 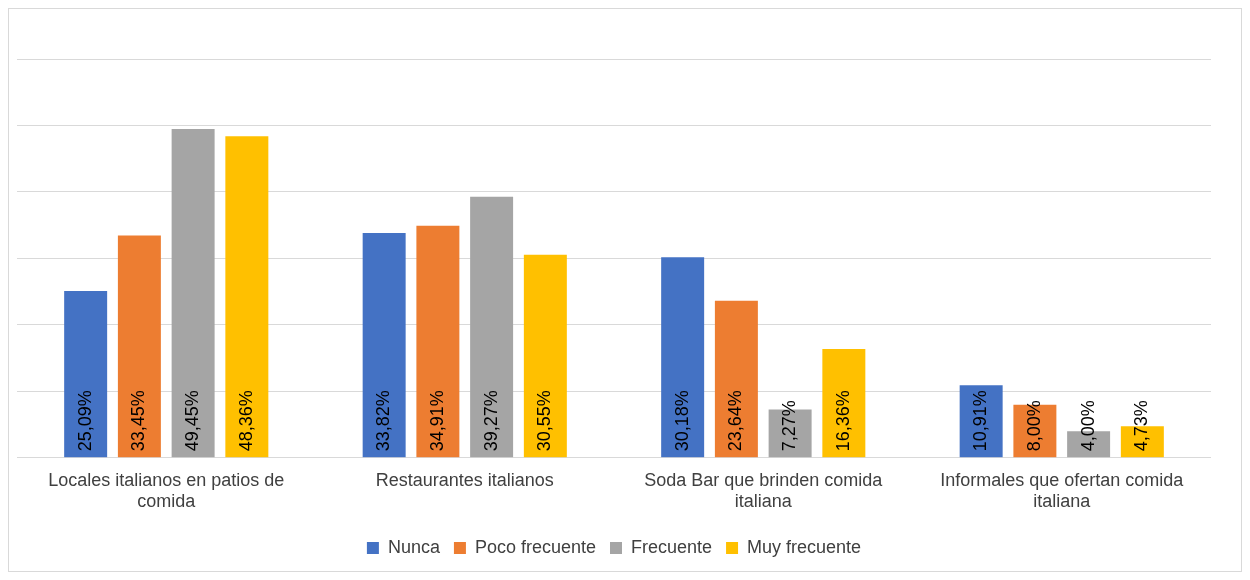 What do you see at coordinates (414, 546) in the screenshot?
I see `legend-label: Nunca` at bounding box center [414, 546].